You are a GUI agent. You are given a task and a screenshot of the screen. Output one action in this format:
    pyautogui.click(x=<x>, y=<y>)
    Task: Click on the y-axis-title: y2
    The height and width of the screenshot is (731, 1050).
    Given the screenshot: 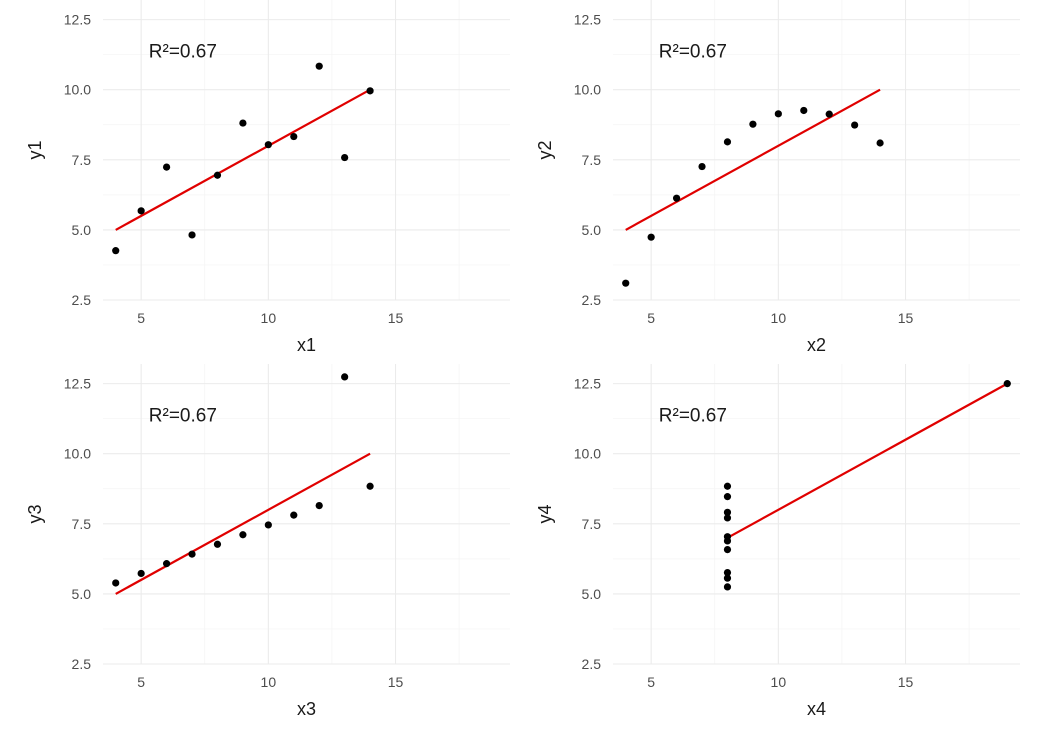 What is the action you would take?
    pyautogui.click(x=545, y=149)
    